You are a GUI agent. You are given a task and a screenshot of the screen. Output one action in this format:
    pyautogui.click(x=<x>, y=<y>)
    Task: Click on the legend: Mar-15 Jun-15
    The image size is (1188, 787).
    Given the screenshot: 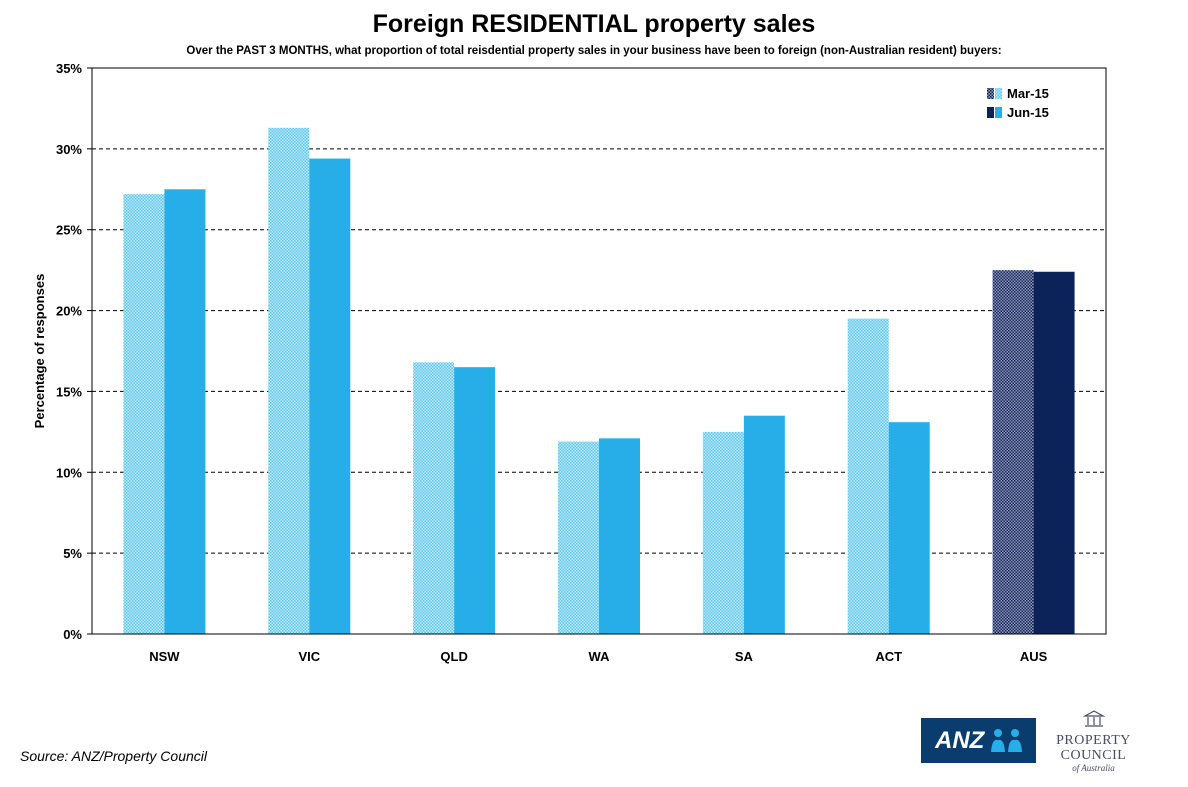 What is the action you would take?
    pyautogui.click(x=1018, y=103)
    